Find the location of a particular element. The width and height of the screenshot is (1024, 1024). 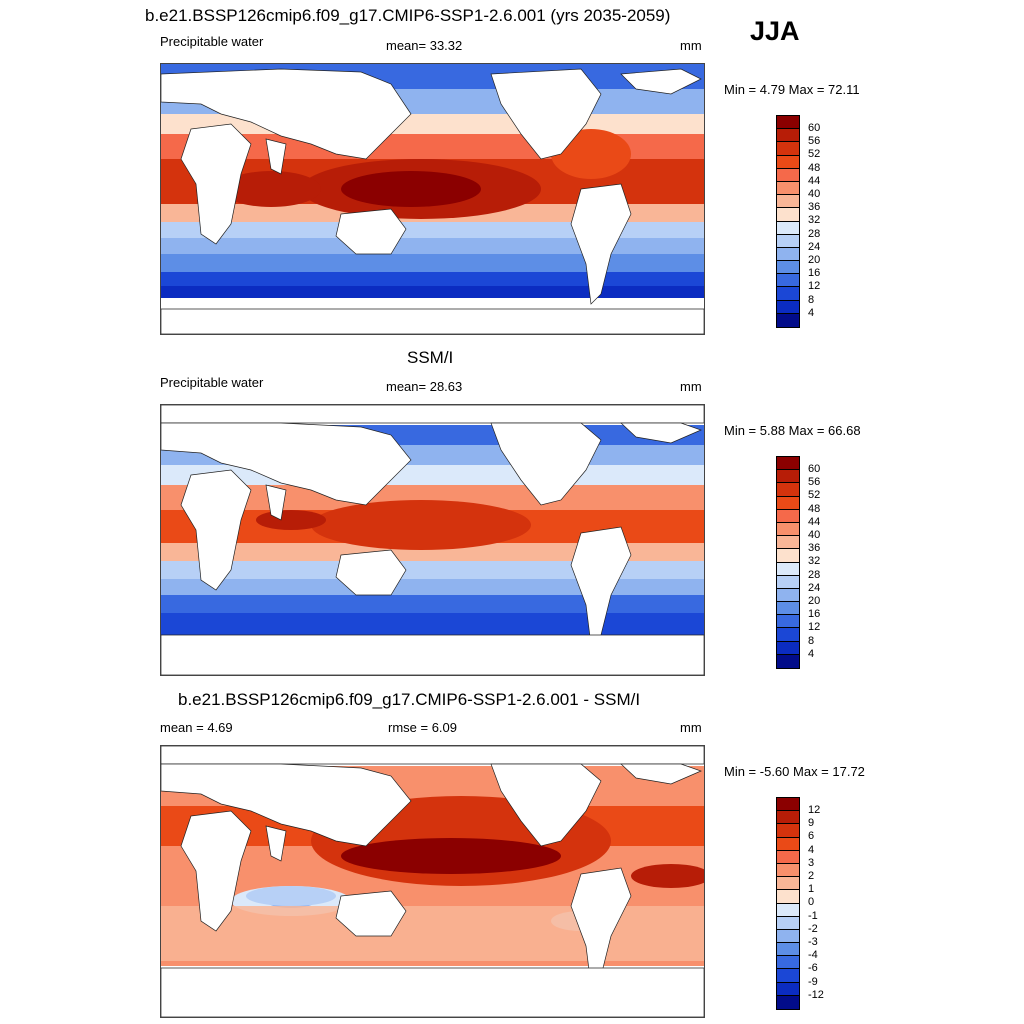

panel1-units-label: mm is located at coordinates (691, 45).